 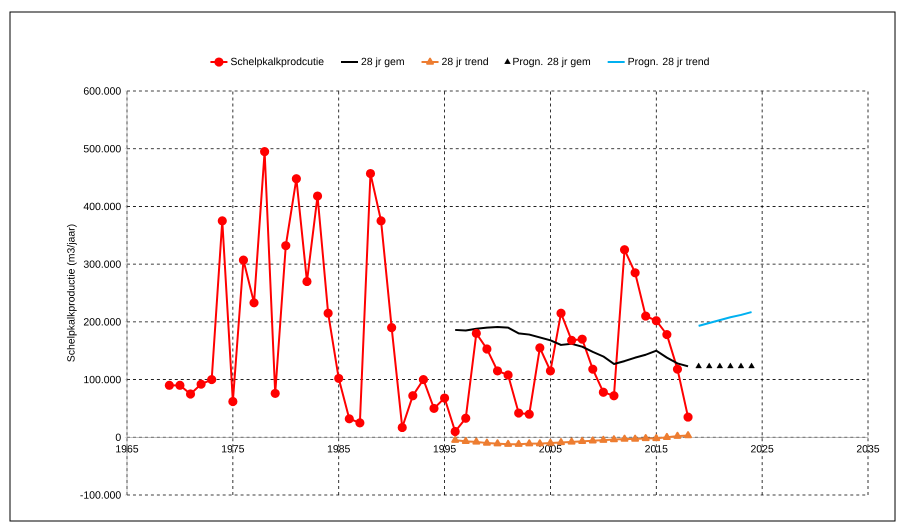 I want to click on y-tick-label: 100.000, so click(x=102, y=380).